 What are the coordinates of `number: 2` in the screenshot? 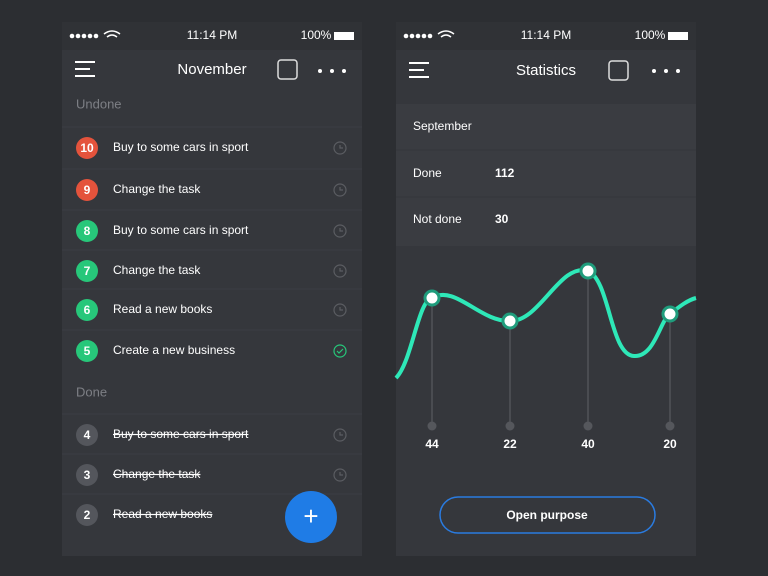 It's located at (87, 515).